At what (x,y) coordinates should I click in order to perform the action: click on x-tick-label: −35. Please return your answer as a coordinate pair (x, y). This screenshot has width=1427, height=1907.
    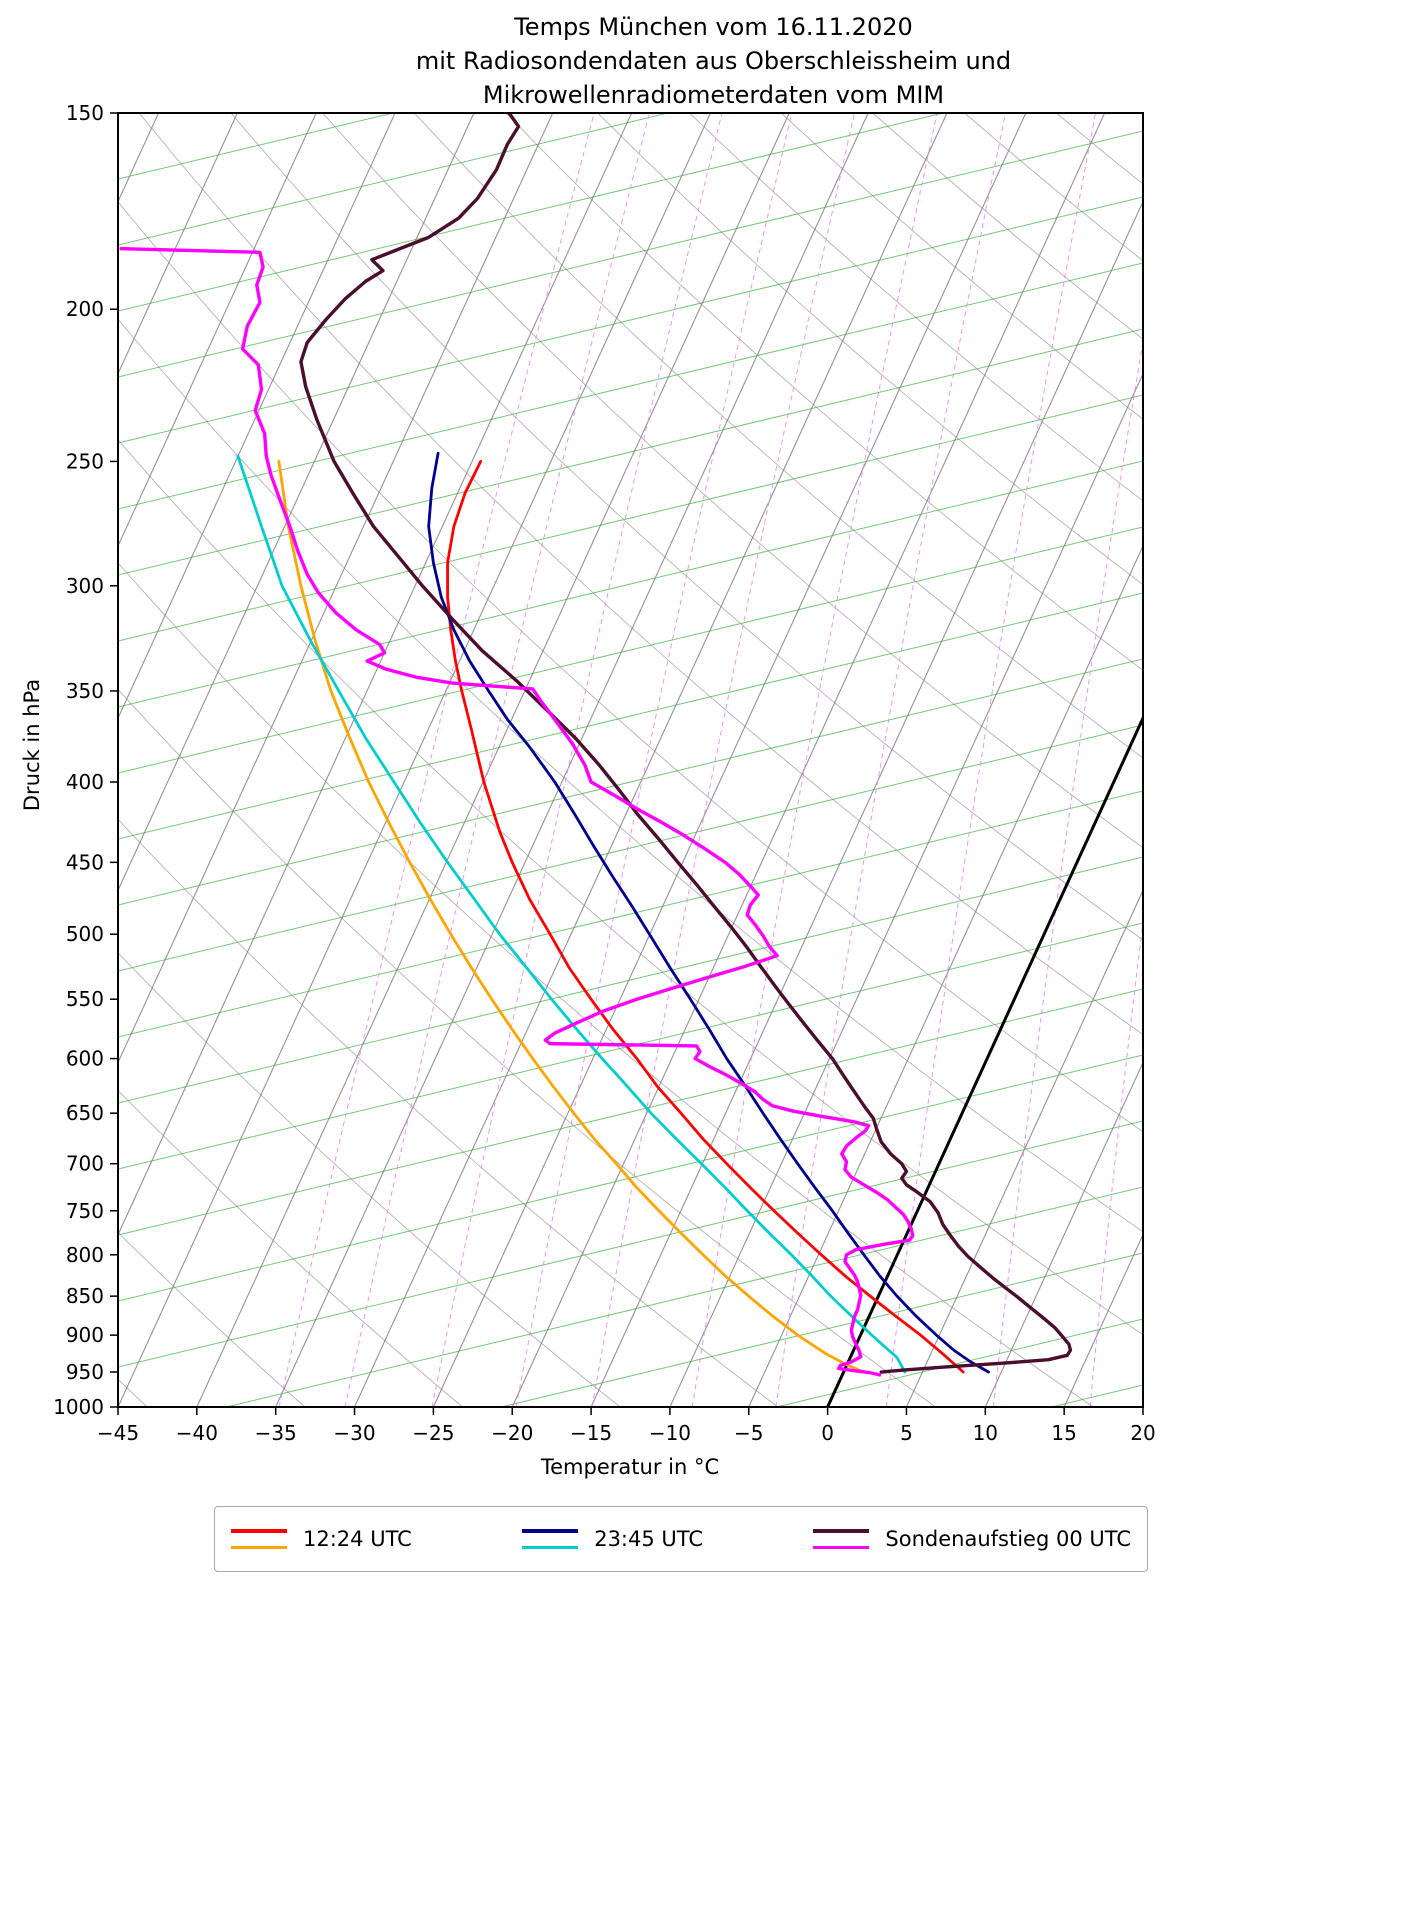
    Looking at the image, I should click on (276, 1433).